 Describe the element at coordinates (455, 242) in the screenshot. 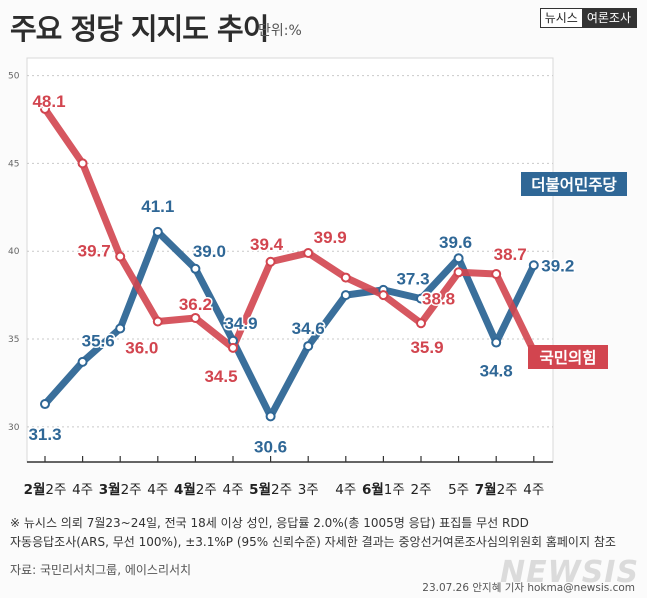

I see `data-label: 39.6` at that location.